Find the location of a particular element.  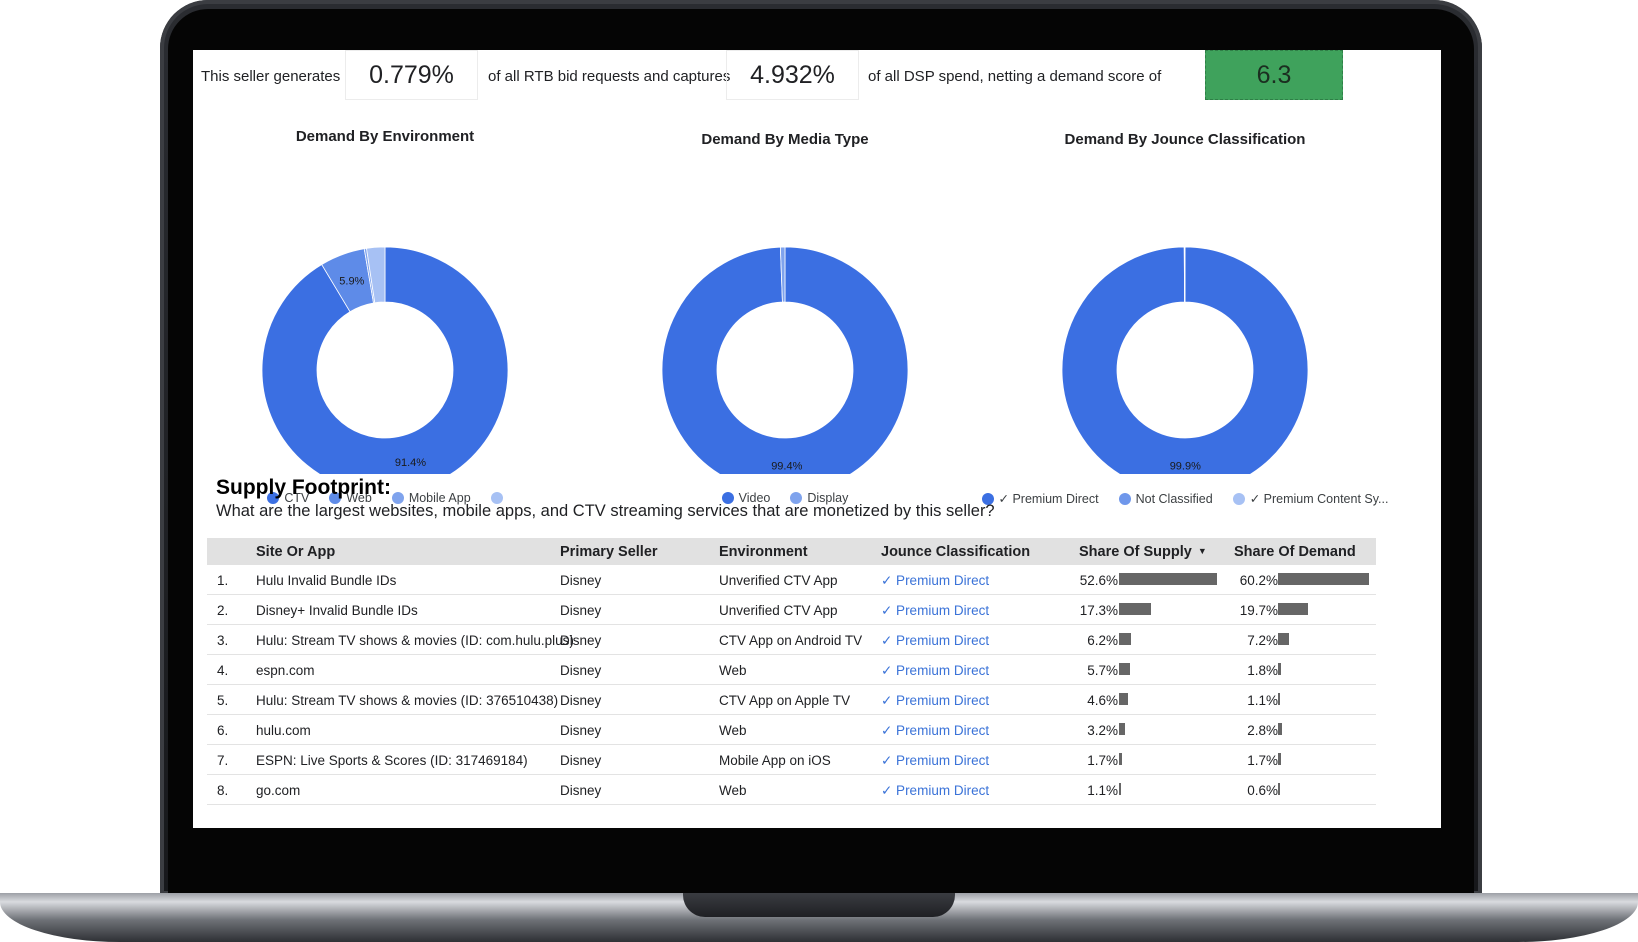

share-of-supply-value: 1.7% is located at coordinates (1102, 760).